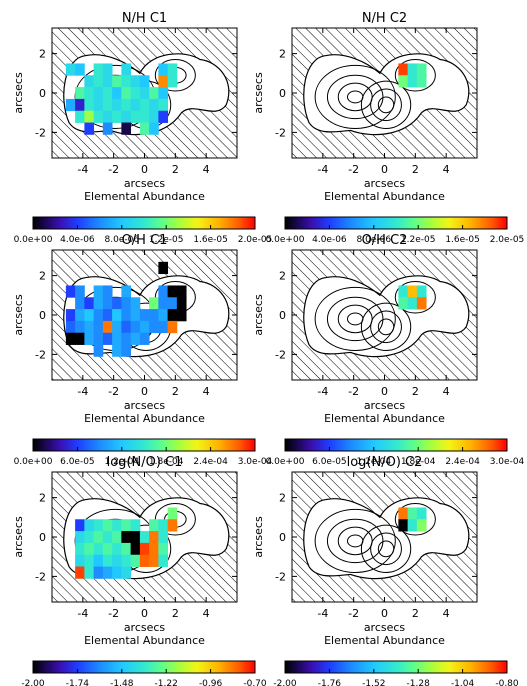 The width and height of the screenshot is (527, 686). What do you see at coordinates (396, 445) in the screenshot?
I see `colorbar` at bounding box center [396, 445].